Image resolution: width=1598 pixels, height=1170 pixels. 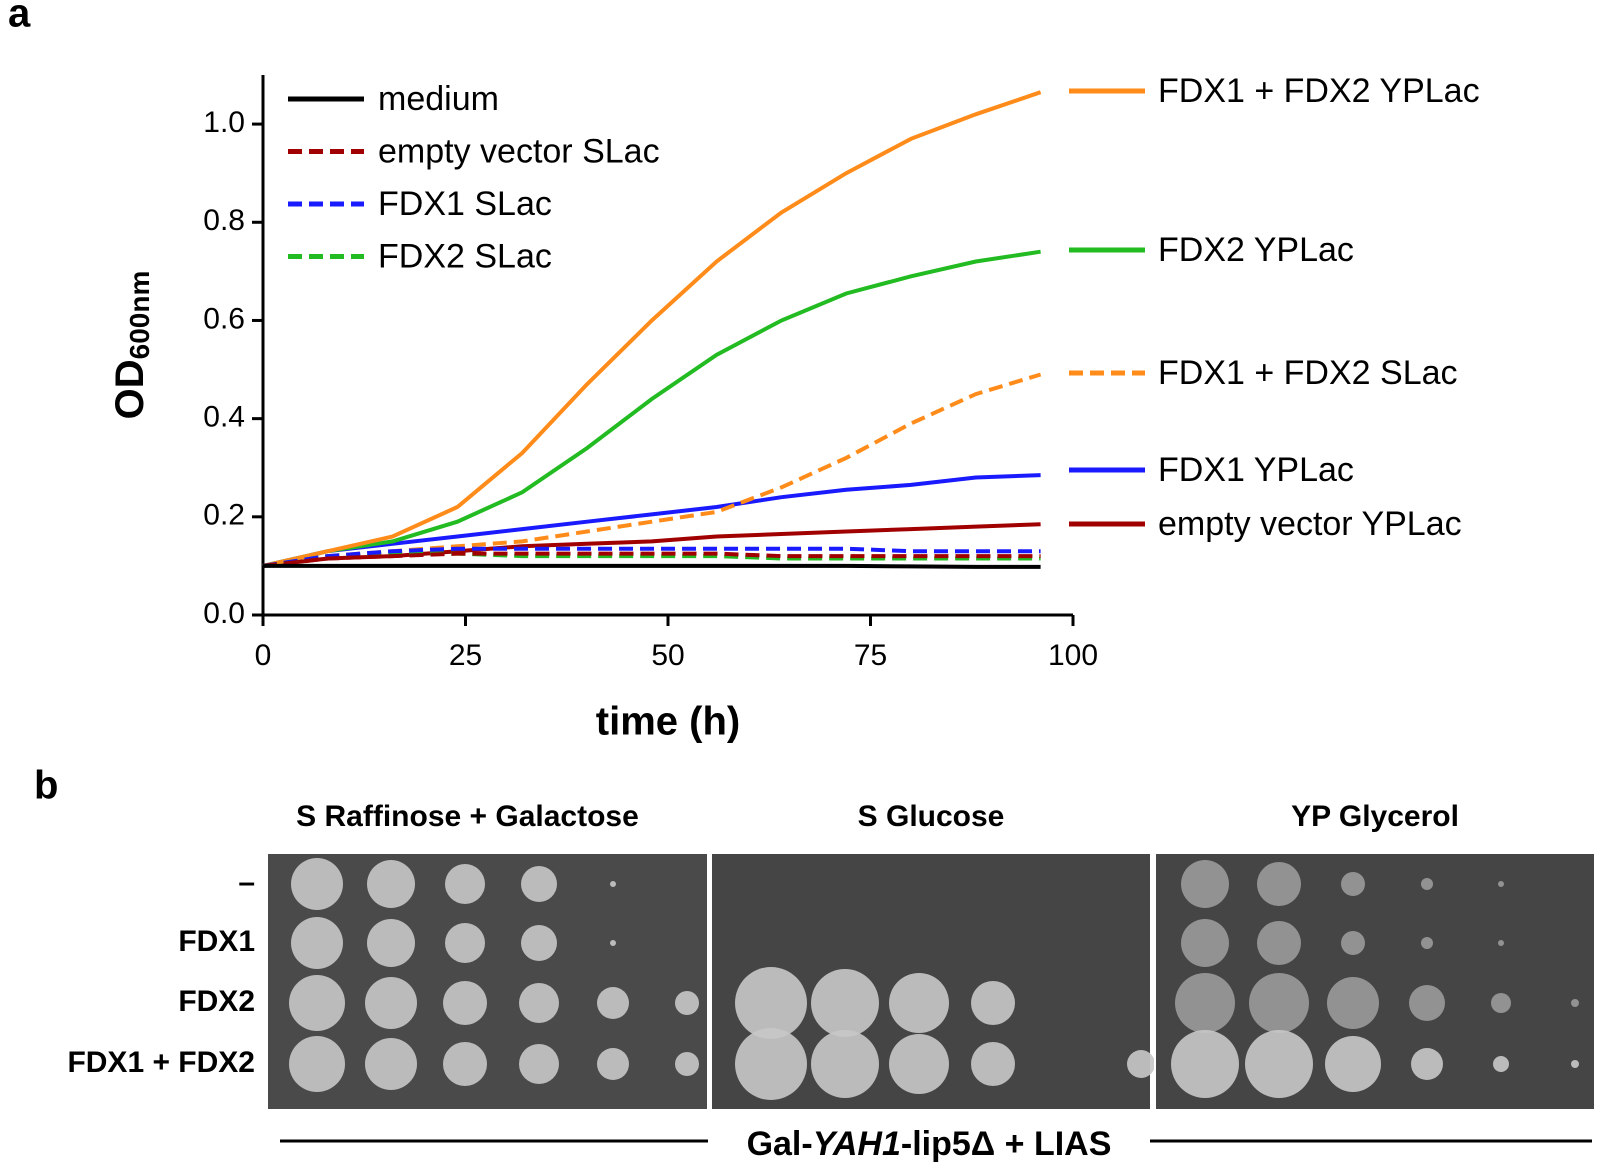 I want to click on y-tick-label: 1.0, so click(x=224, y=122).